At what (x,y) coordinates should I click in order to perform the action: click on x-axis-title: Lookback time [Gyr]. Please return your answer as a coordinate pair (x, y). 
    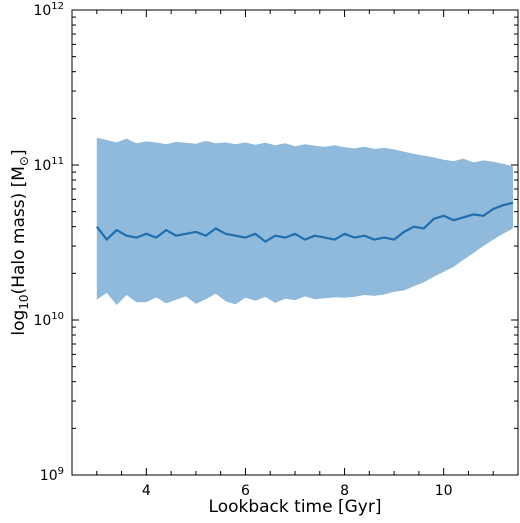
    Looking at the image, I should click on (295, 507).